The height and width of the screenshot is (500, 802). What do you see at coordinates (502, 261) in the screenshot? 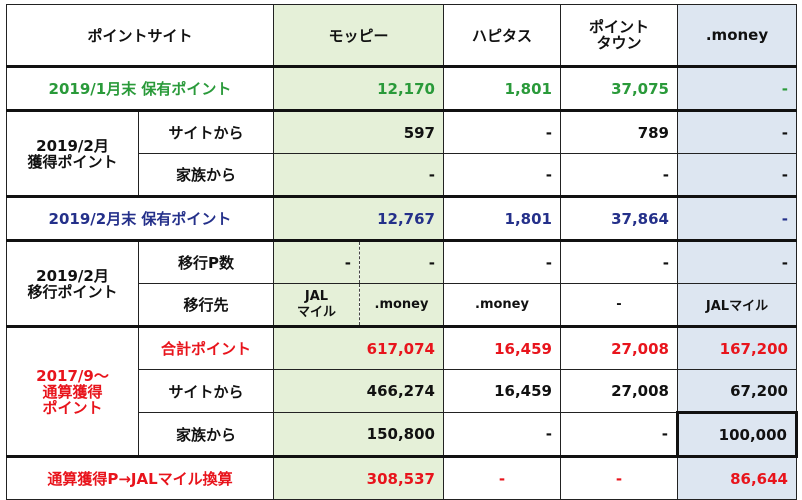
I see `feb-transfer-count-hapitas: -` at bounding box center [502, 261].